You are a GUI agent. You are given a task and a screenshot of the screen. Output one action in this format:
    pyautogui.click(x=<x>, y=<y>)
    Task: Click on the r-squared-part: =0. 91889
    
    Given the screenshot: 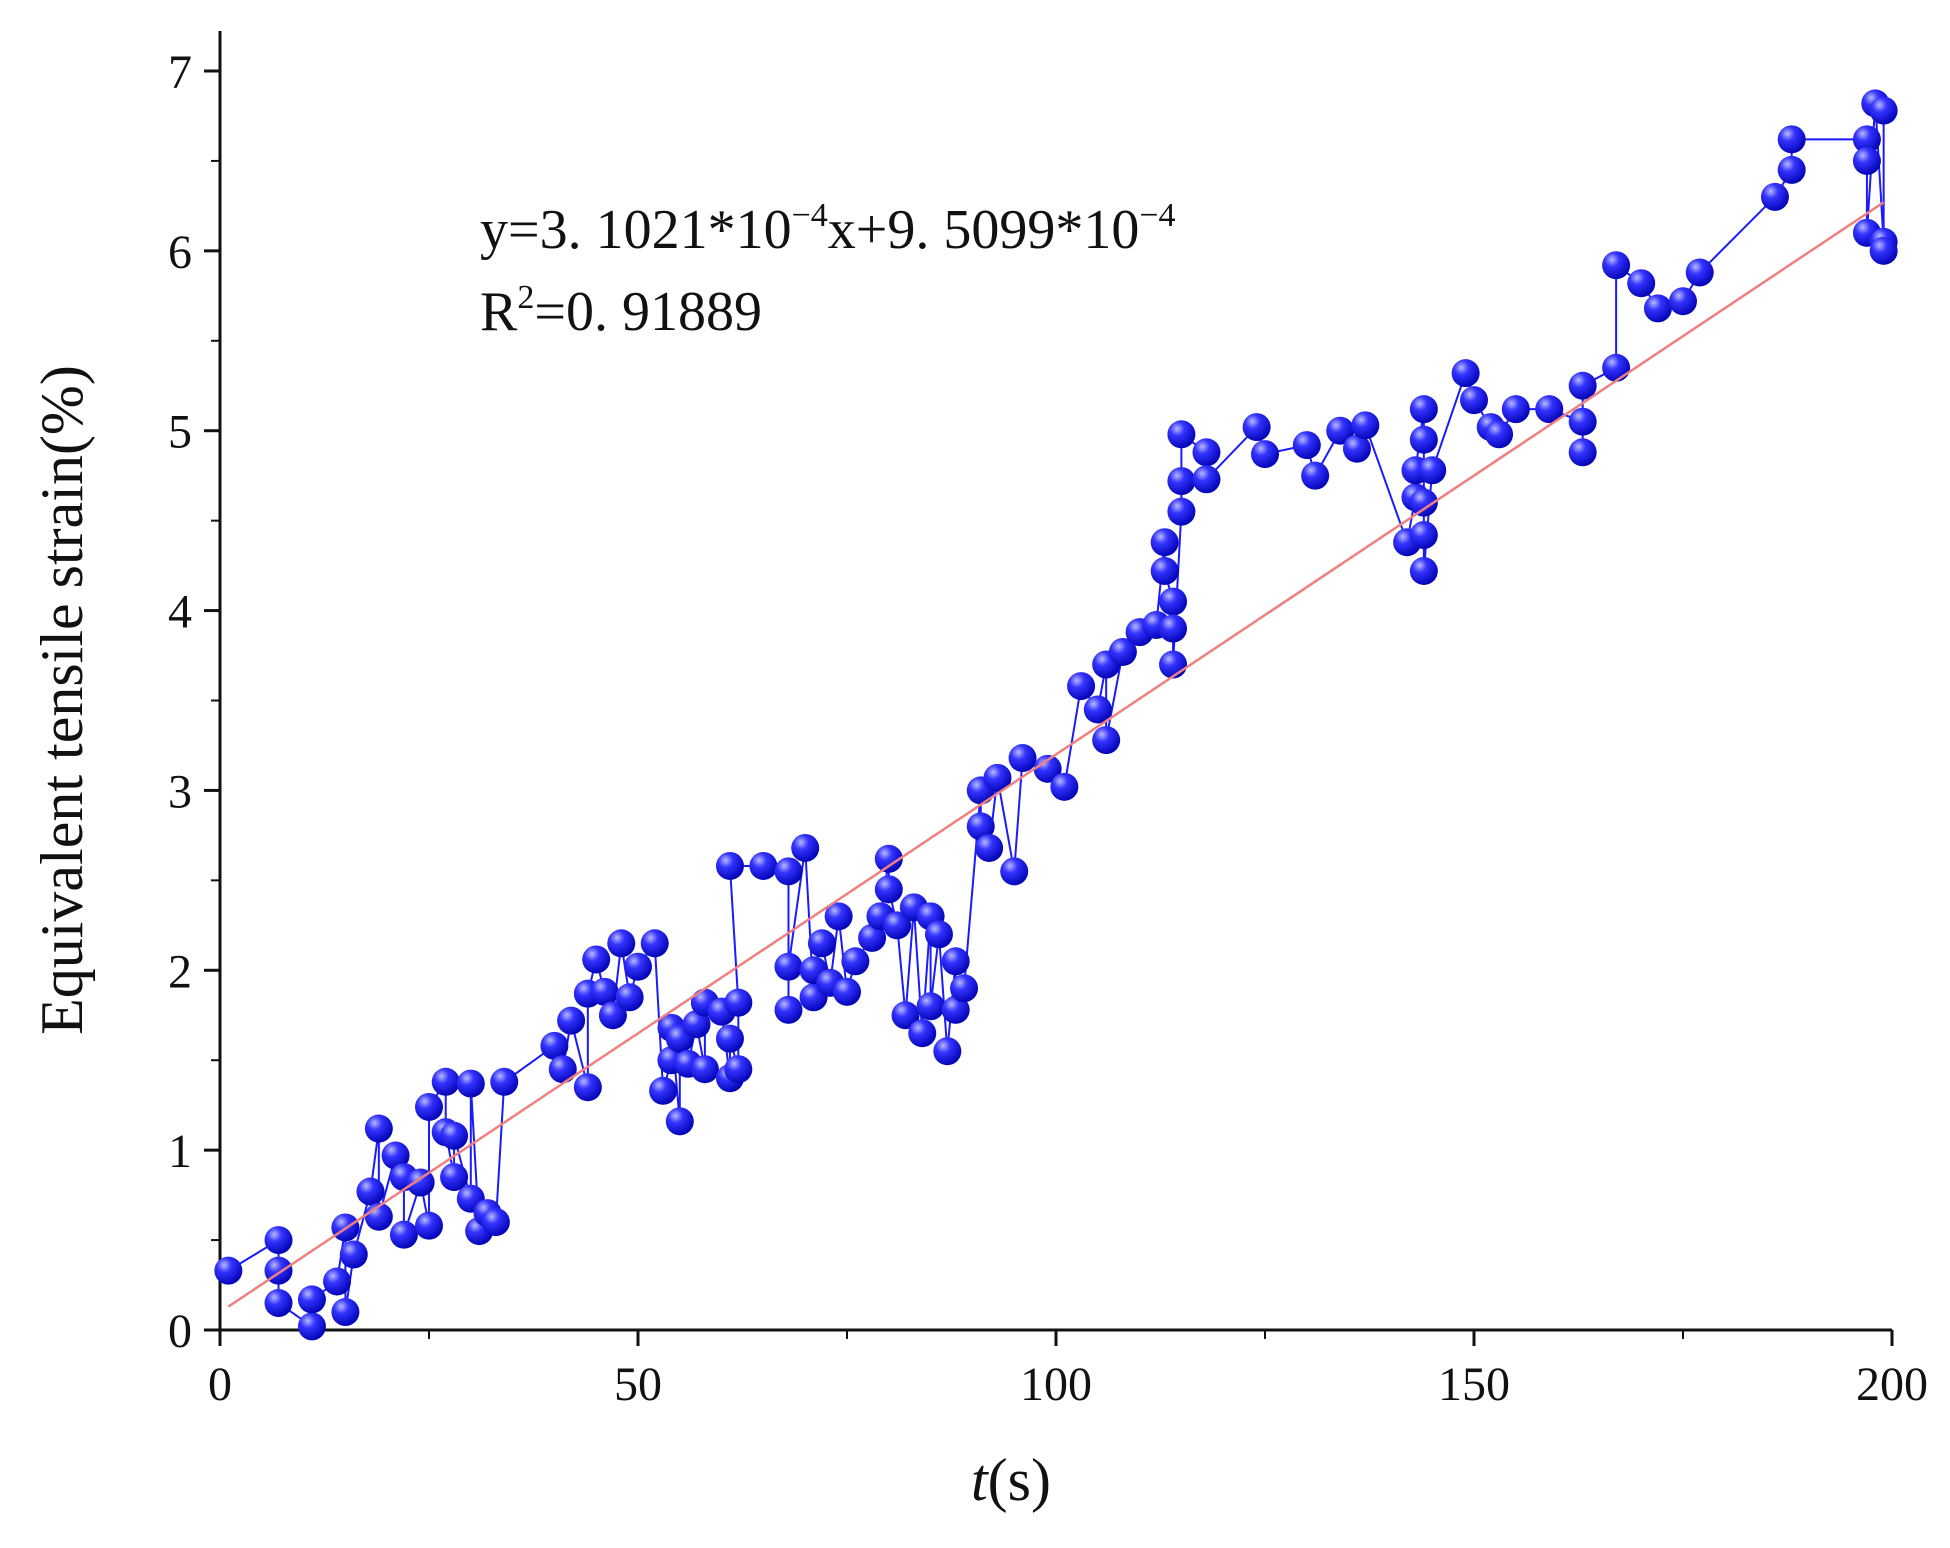 What is the action you would take?
    pyautogui.click(x=648, y=312)
    